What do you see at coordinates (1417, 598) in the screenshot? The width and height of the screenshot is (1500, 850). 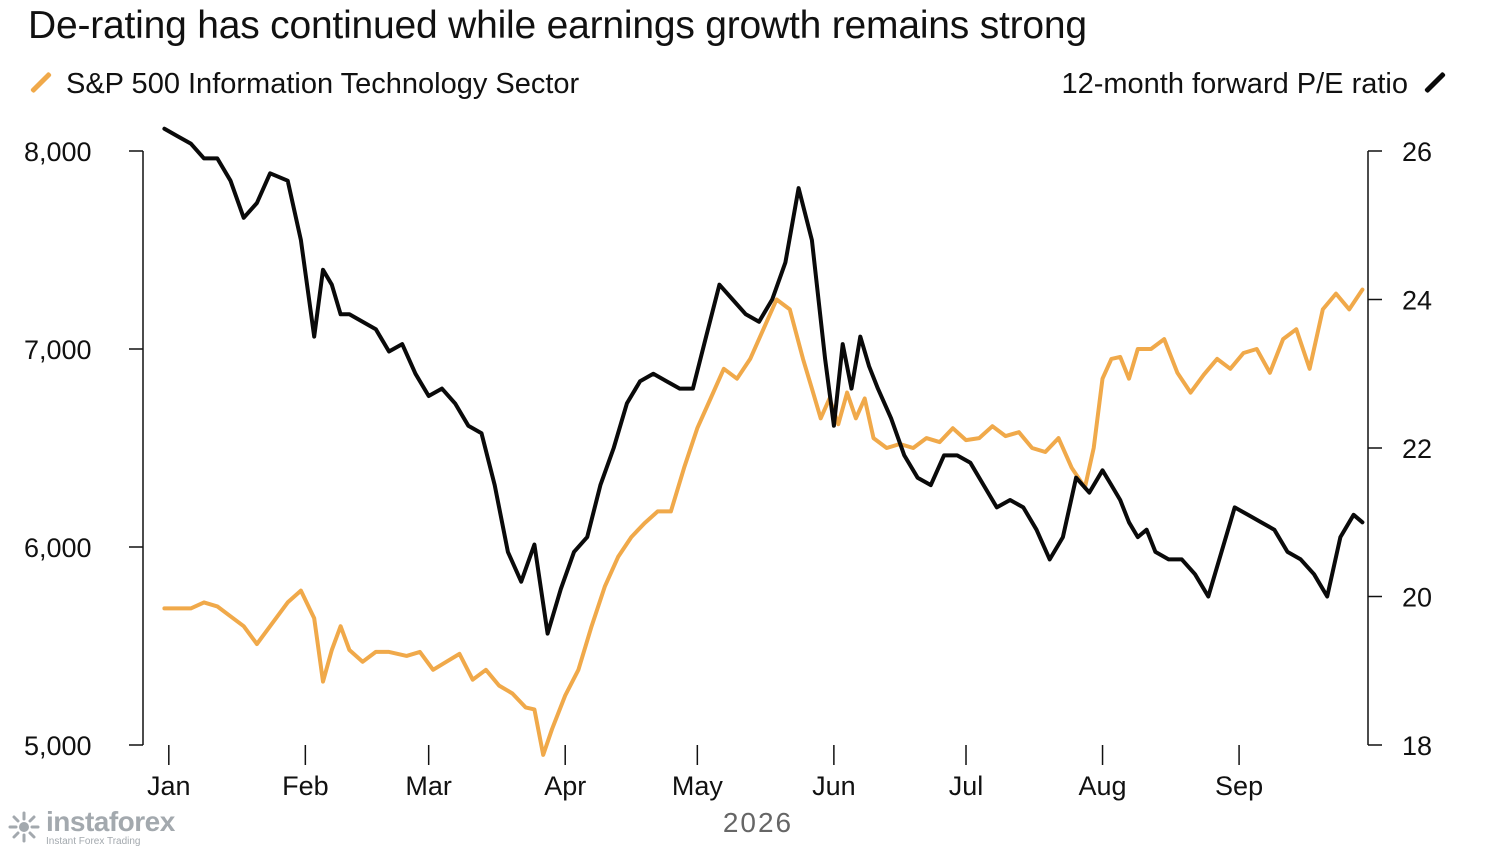 I see `y-right-tick-label: 20` at bounding box center [1417, 598].